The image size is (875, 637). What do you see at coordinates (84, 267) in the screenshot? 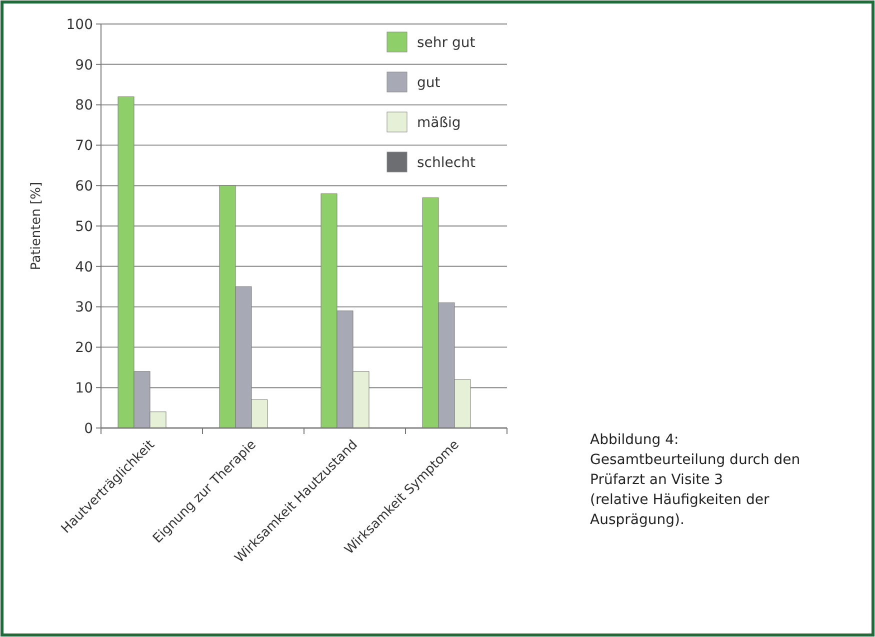
I see `y-tick-label: 40` at bounding box center [84, 267].